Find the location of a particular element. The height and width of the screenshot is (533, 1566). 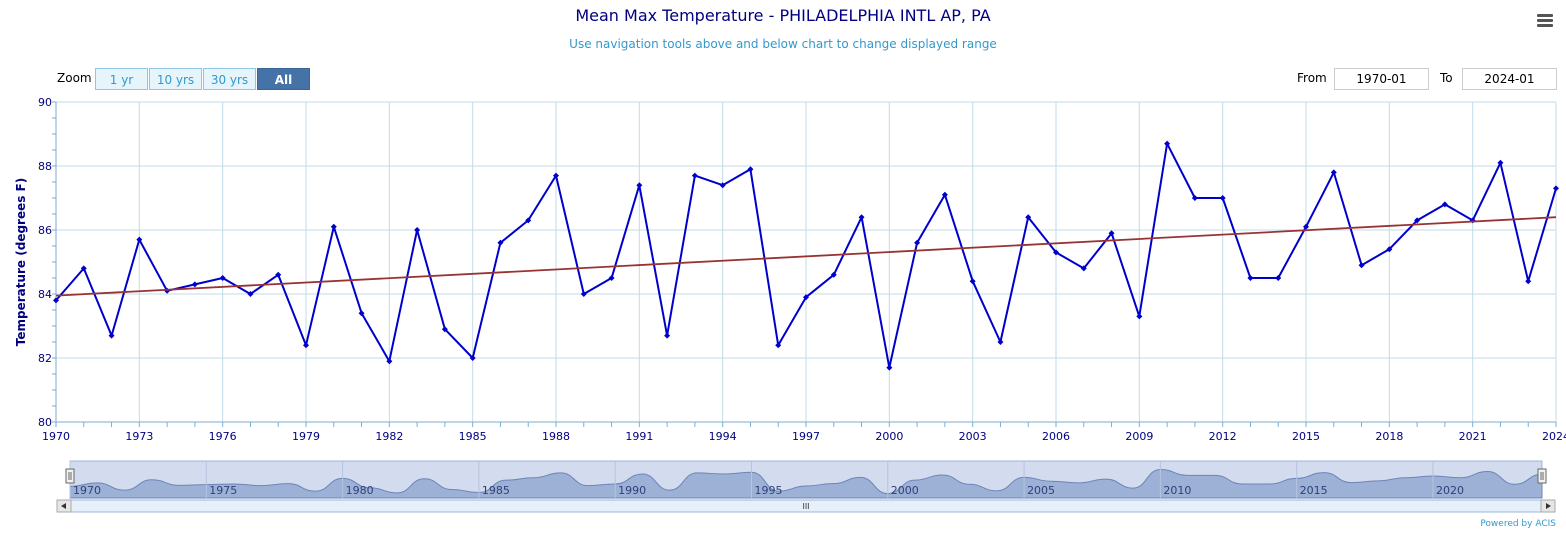

x-tick-label: 2015 is located at coordinates (1306, 436).